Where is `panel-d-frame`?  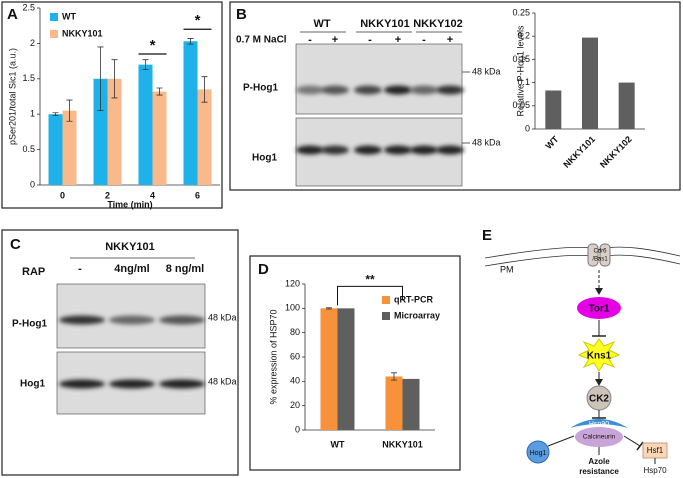 panel-d-frame is located at coordinates (355, 363).